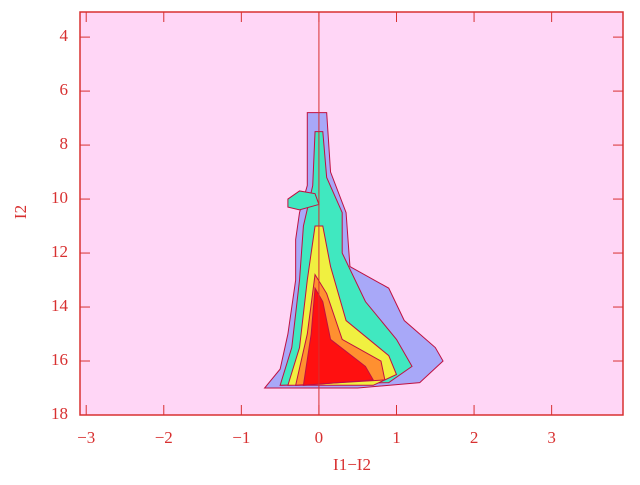 The image size is (640, 485). Describe the element at coordinates (338, 336) in the screenshot. I see `density-contour` at that location.